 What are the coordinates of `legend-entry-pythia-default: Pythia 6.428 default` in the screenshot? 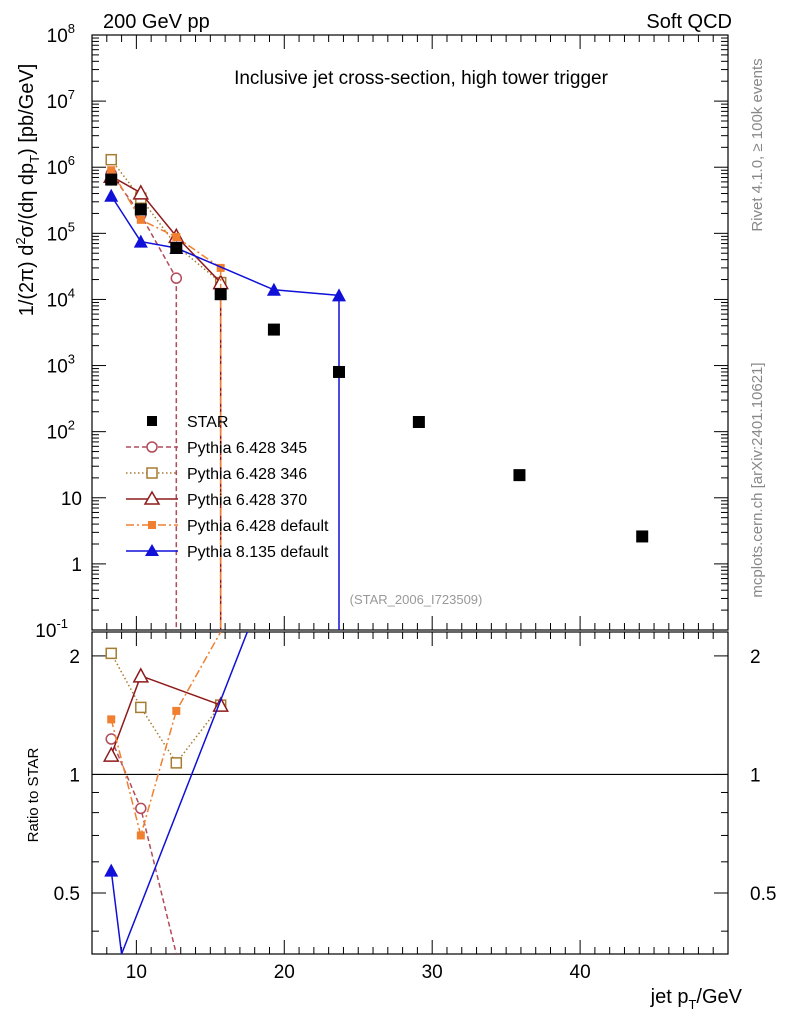 It's located at (227, 526).